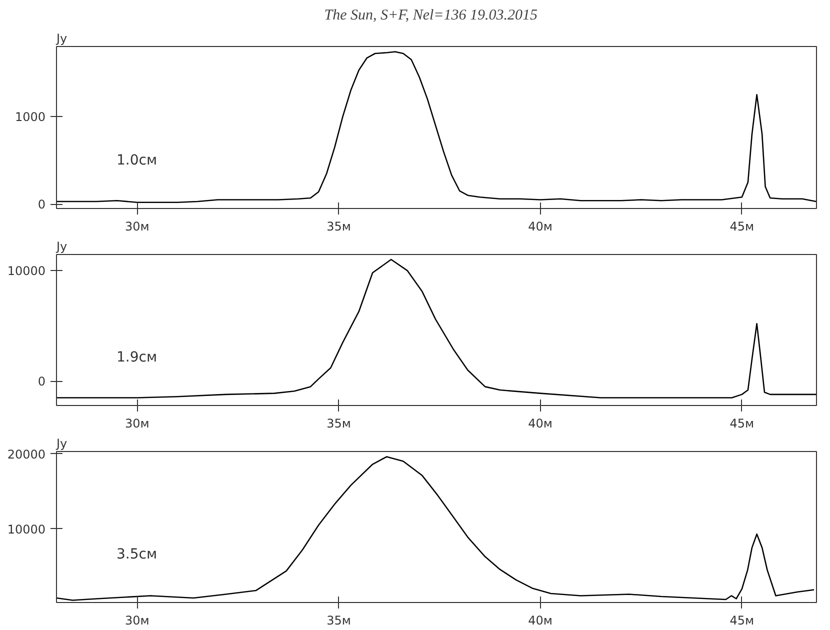 The image size is (830, 630). What do you see at coordinates (137, 160) in the screenshot?
I see `annotation: 1.0см` at bounding box center [137, 160].